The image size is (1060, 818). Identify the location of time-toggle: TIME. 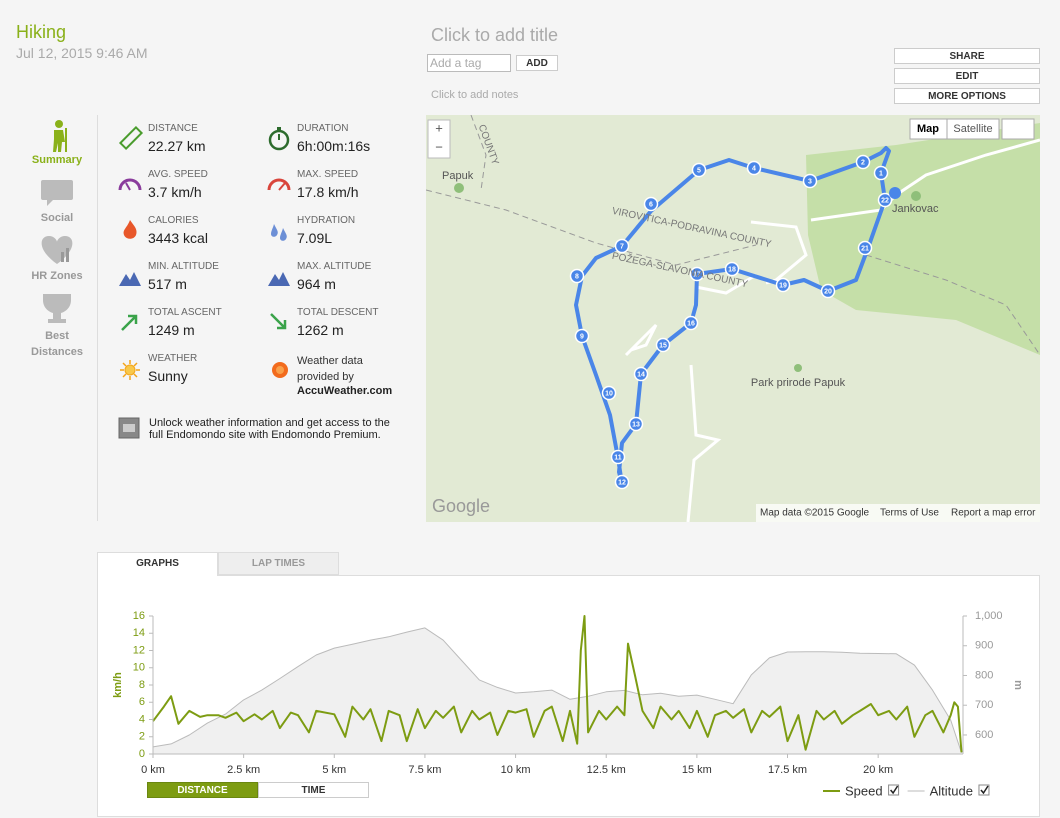
(313, 790).